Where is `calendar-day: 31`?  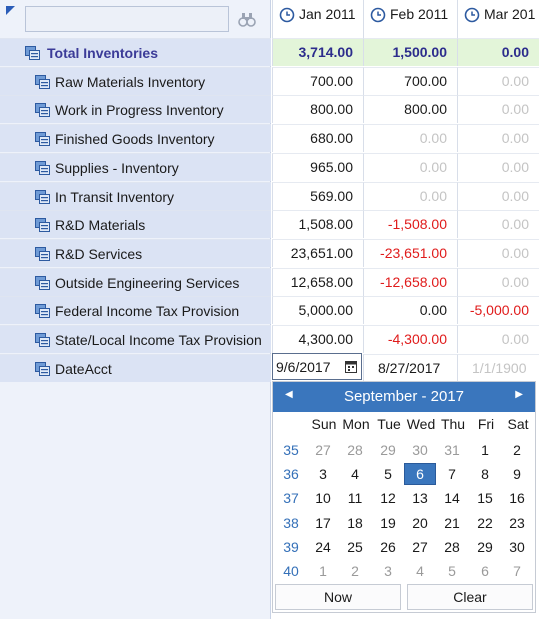 calendar-day: 31 is located at coordinates (452, 450).